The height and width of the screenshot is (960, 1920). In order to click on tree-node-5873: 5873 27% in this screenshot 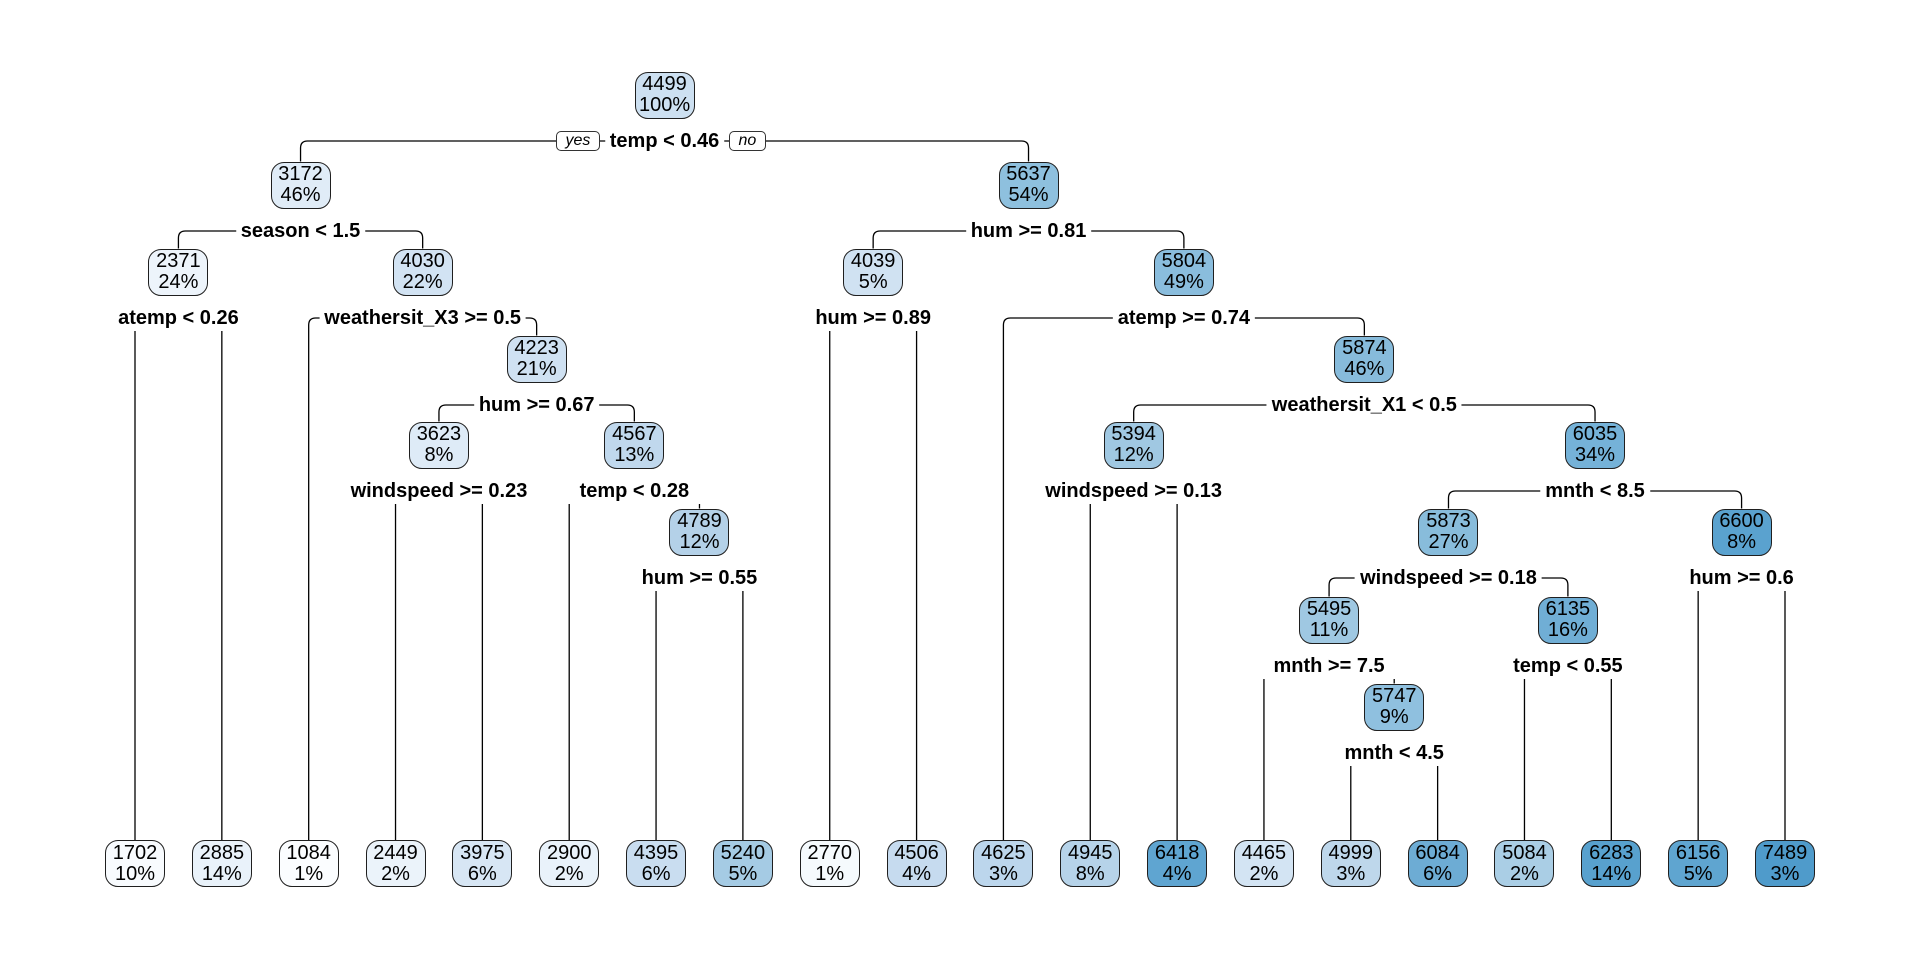, I will do `click(1448, 532)`.